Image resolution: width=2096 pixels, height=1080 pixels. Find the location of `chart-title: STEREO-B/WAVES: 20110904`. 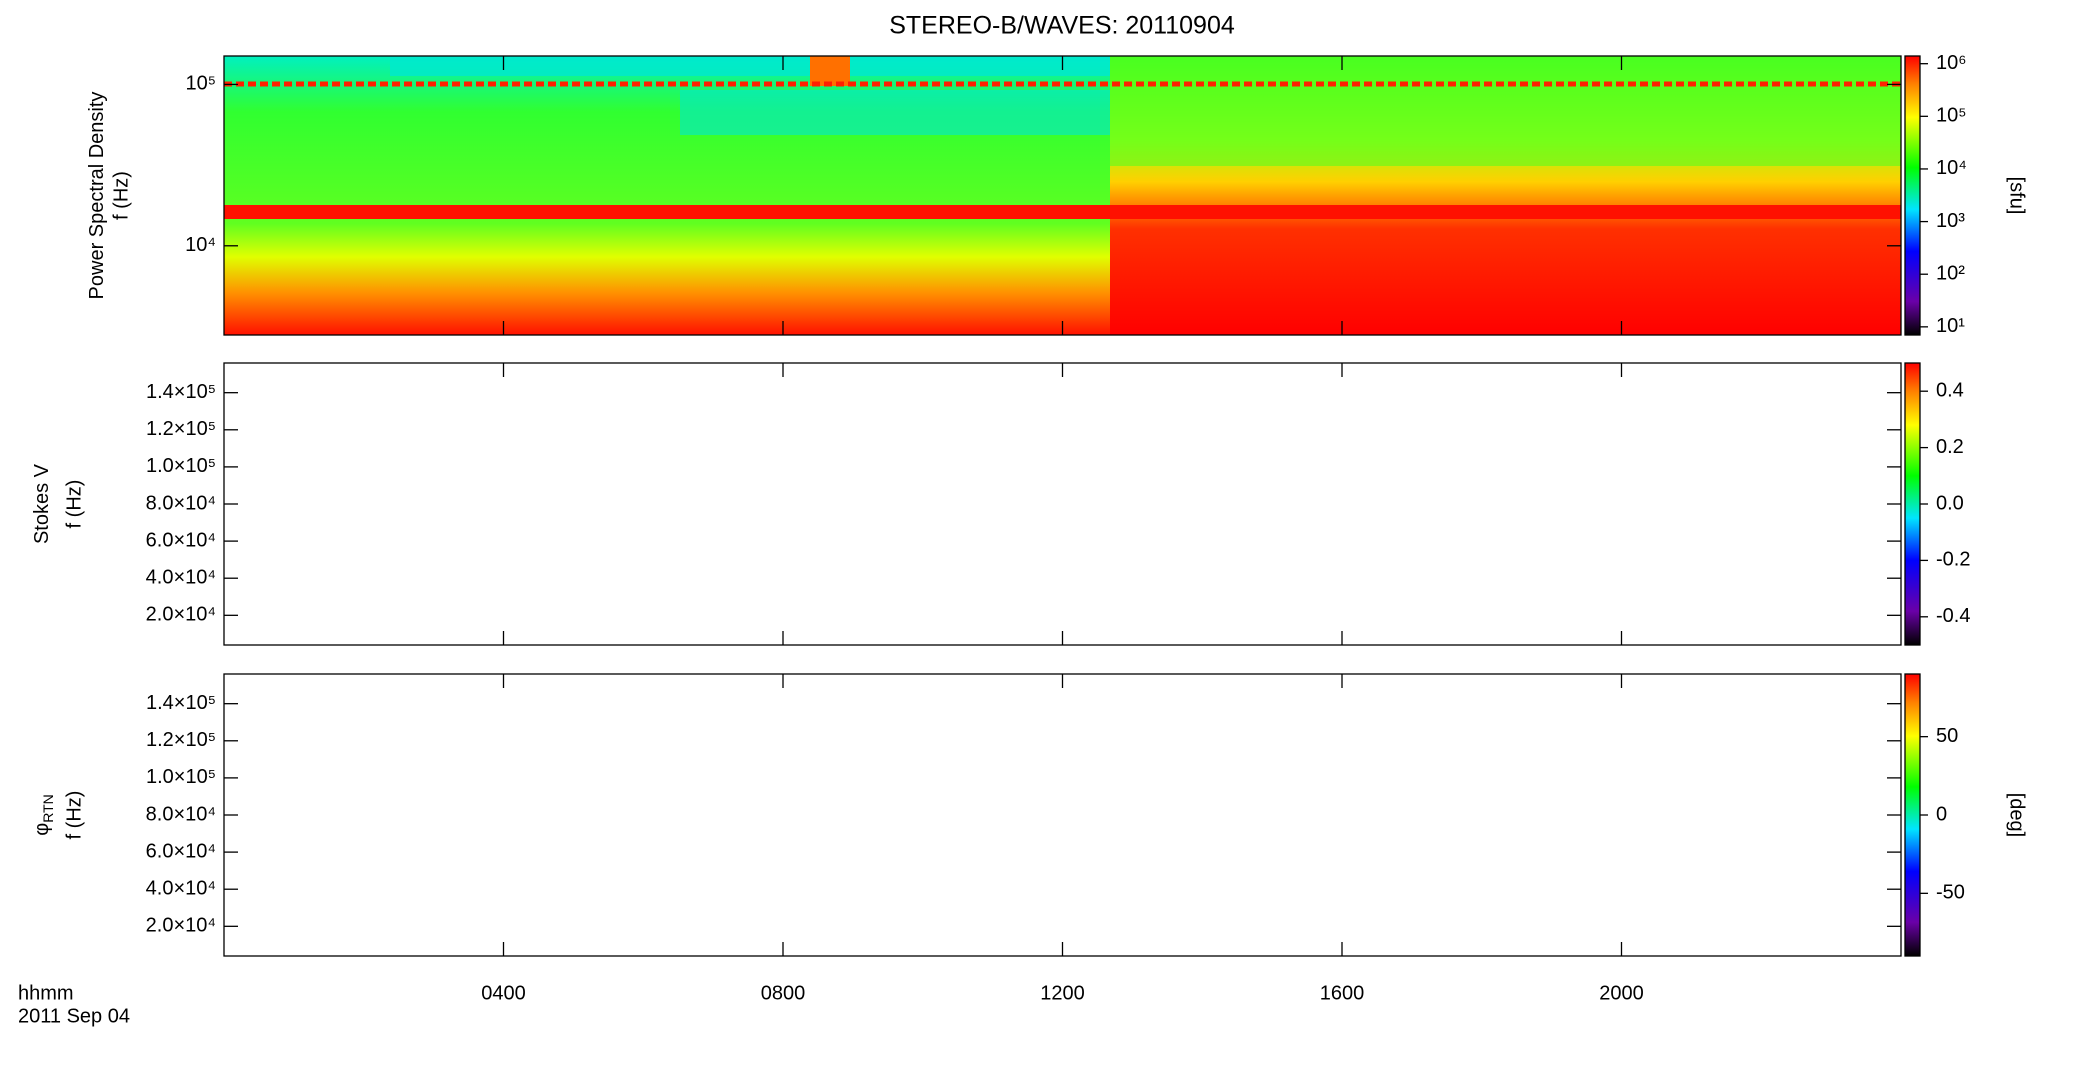

chart-title: STEREO-B/WAVES: 20110904 is located at coordinates (1062, 26).